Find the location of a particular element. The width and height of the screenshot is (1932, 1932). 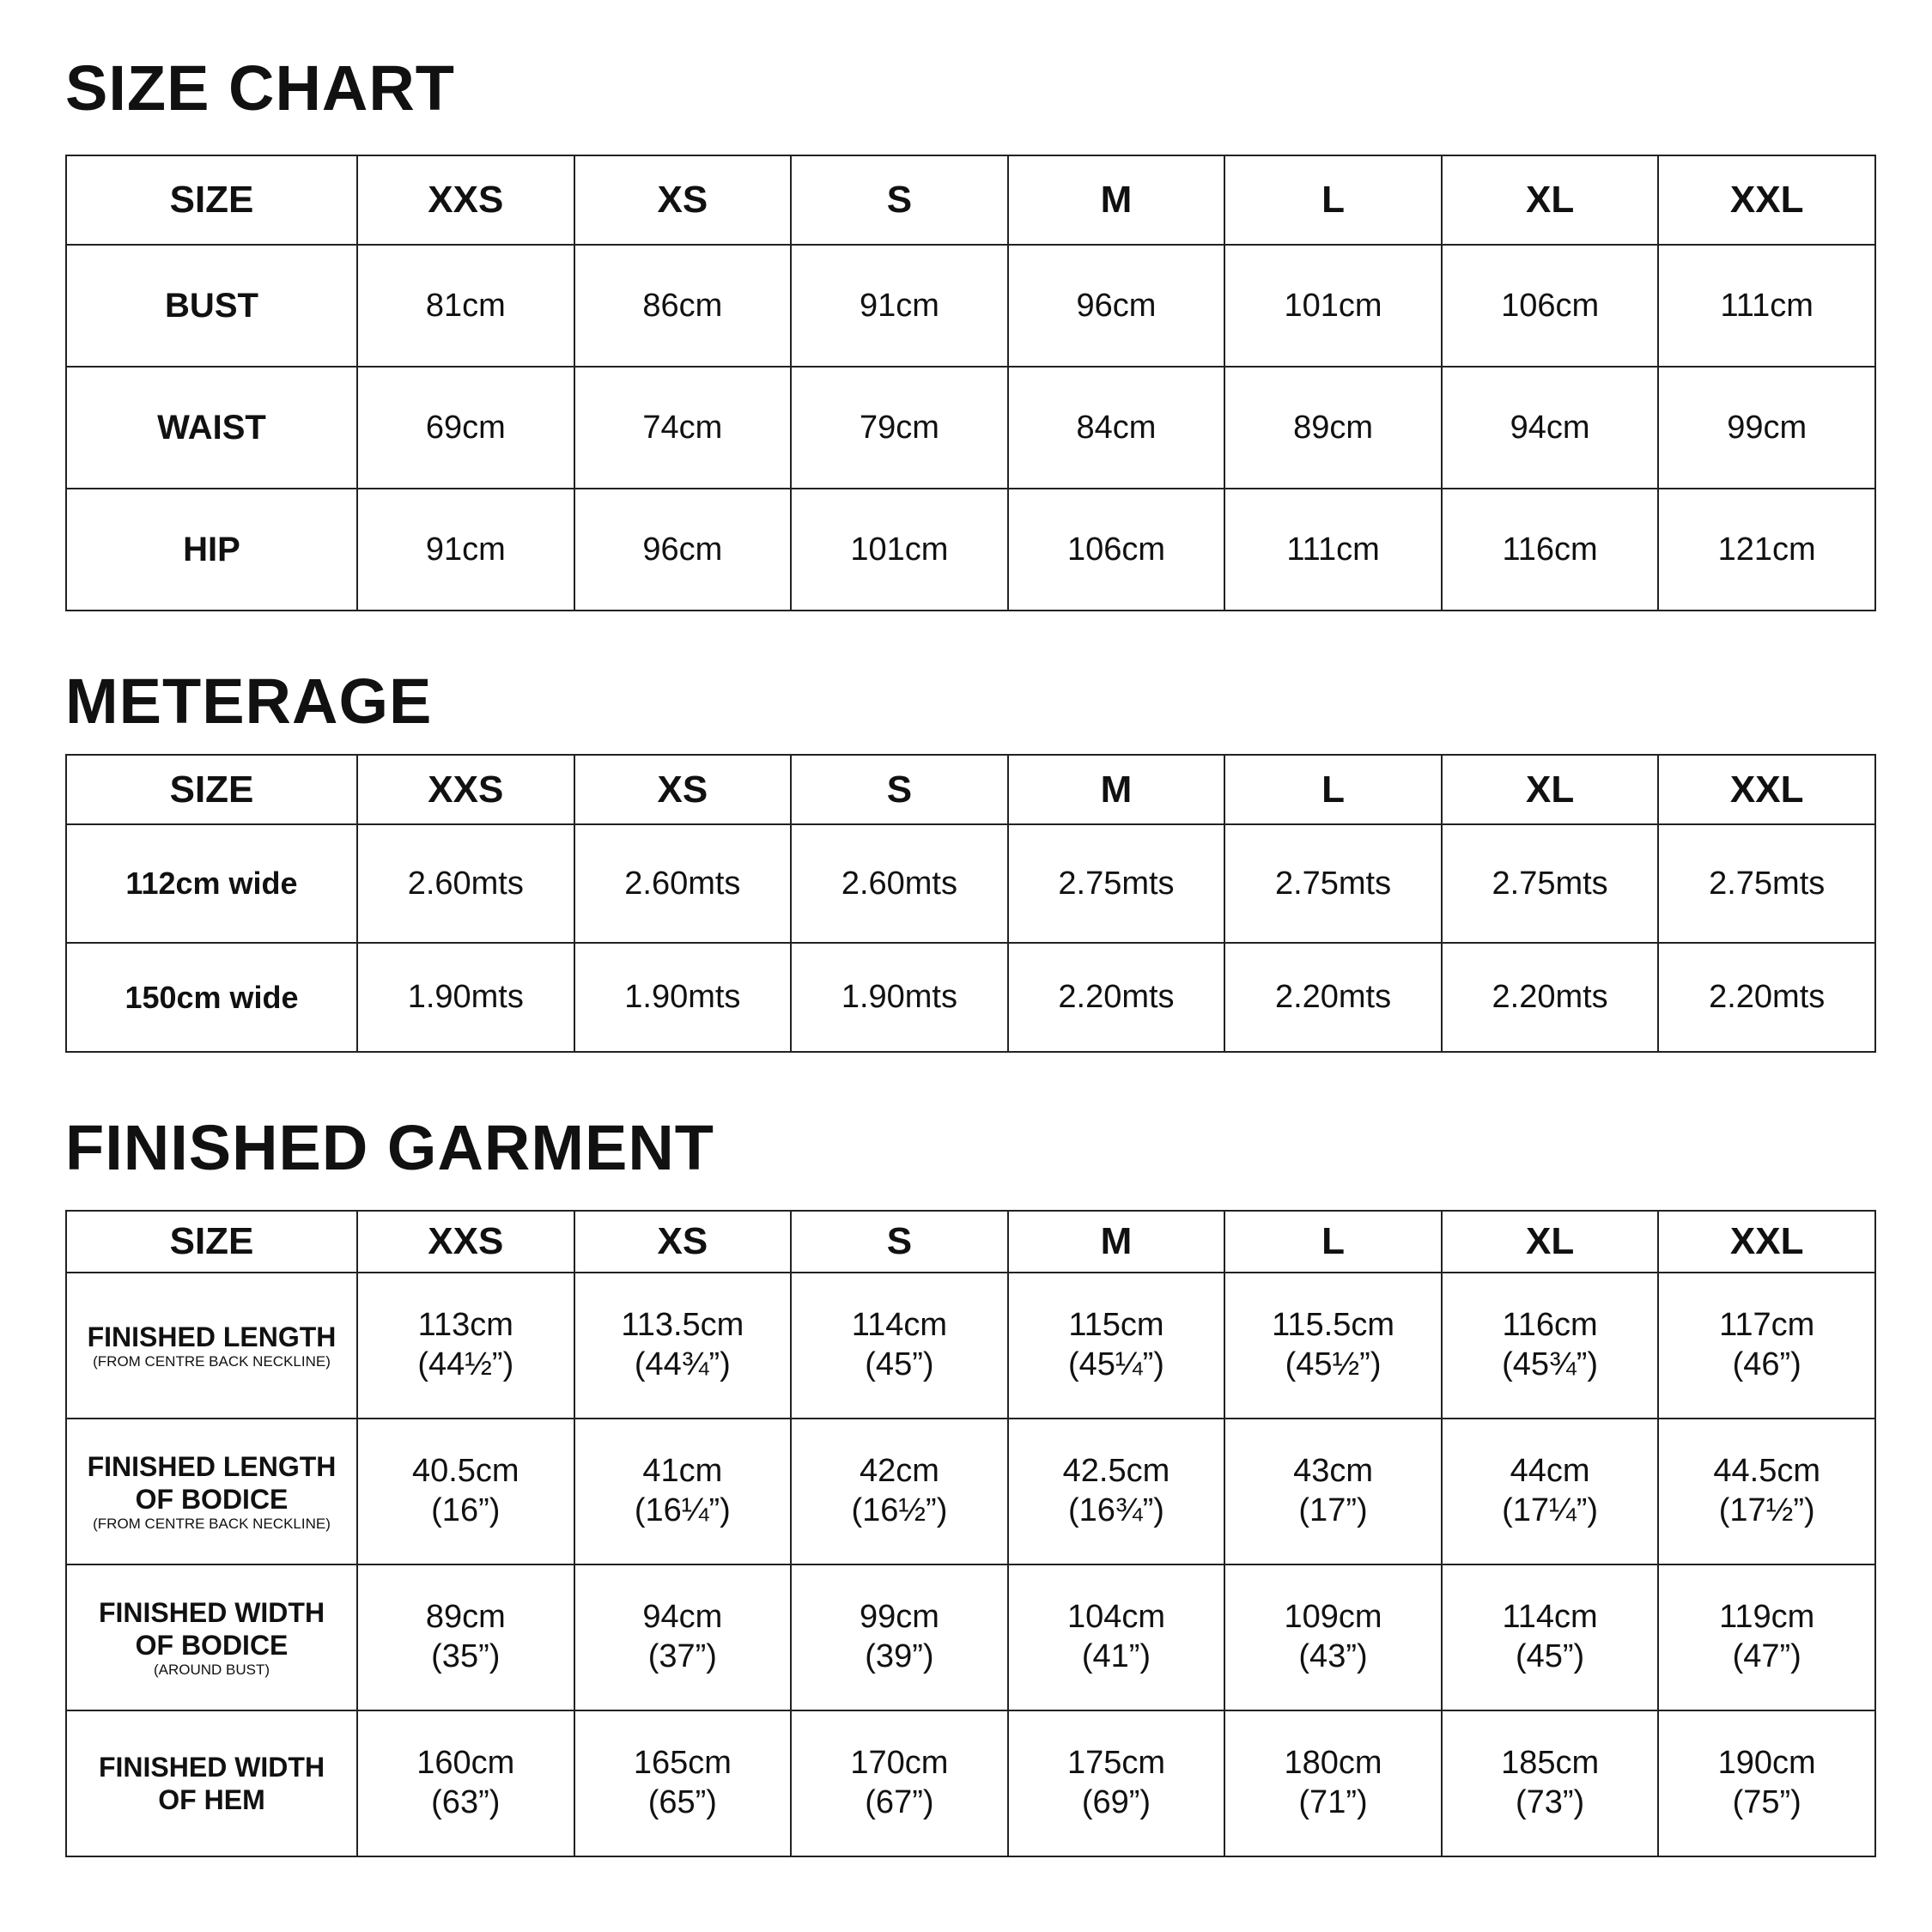

value-cell: 113cm (44½”) is located at coordinates (466, 1345).